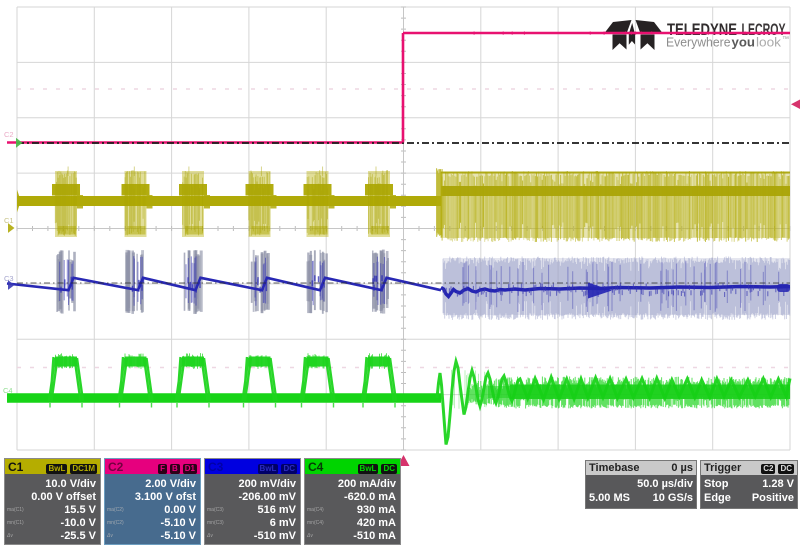 This screenshot has height=545, width=801. I want to click on svg-text: look, so click(769, 43).